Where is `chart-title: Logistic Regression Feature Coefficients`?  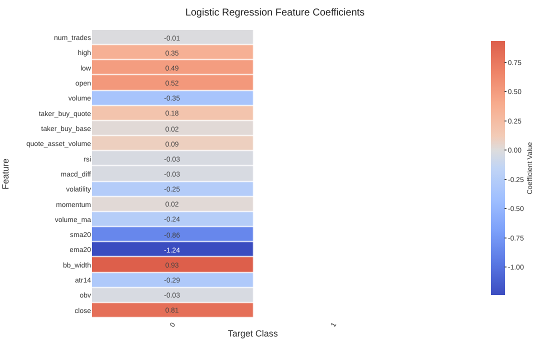
chart-title: Logistic Regression Feature Coefficients is located at coordinates (275, 13).